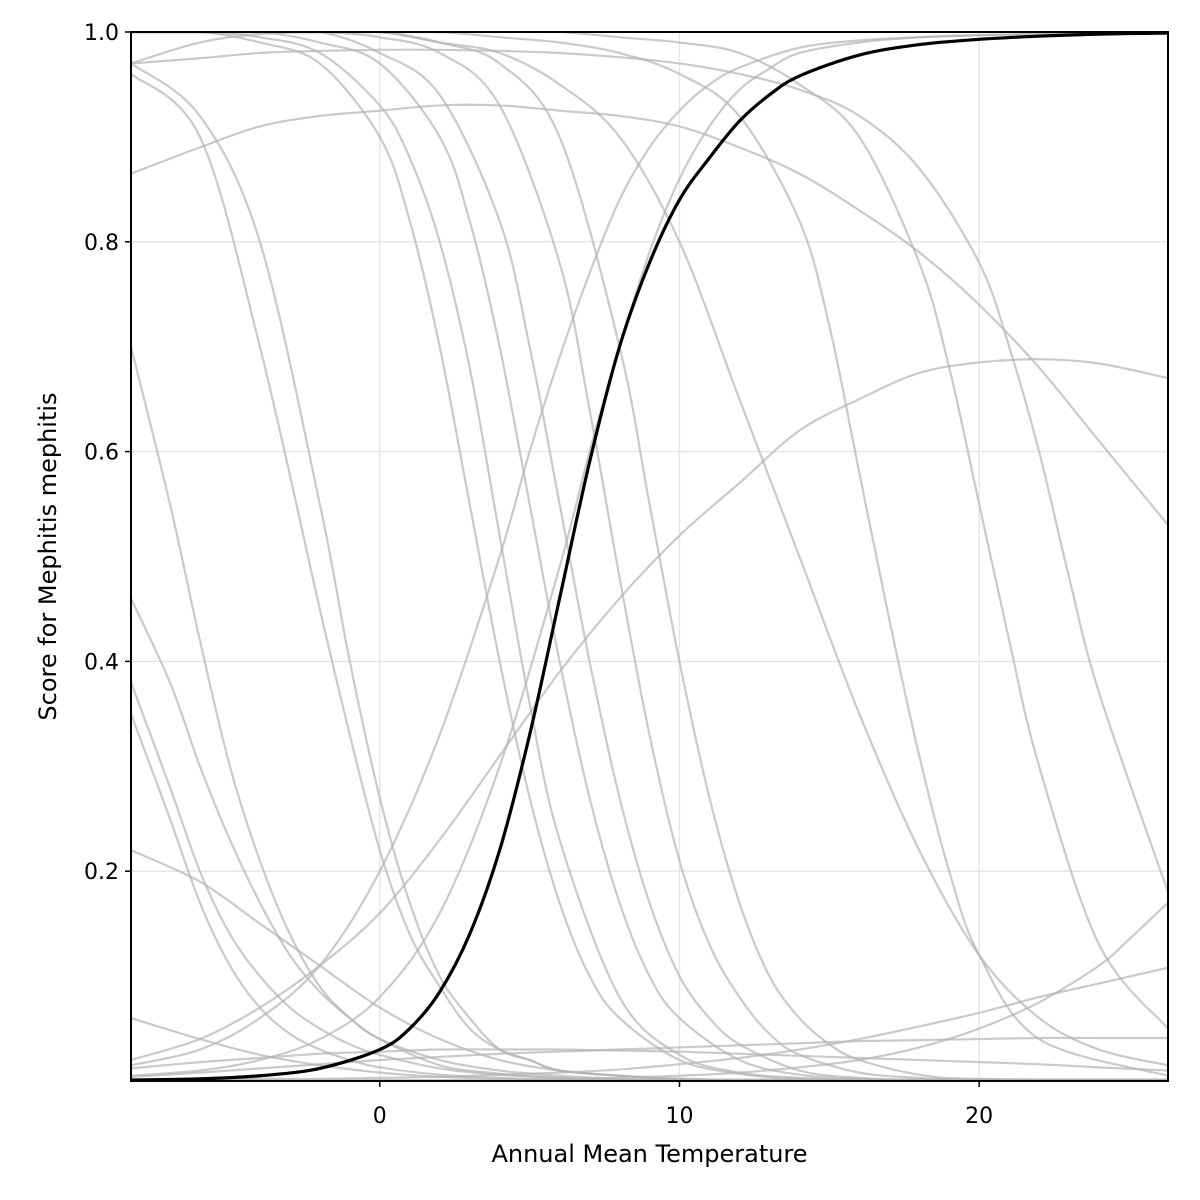 The height and width of the screenshot is (1200, 1200). Describe the element at coordinates (48, 556) in the screenshot. I see `y-axis-title: Score for Mephitis mephitis` at that location.